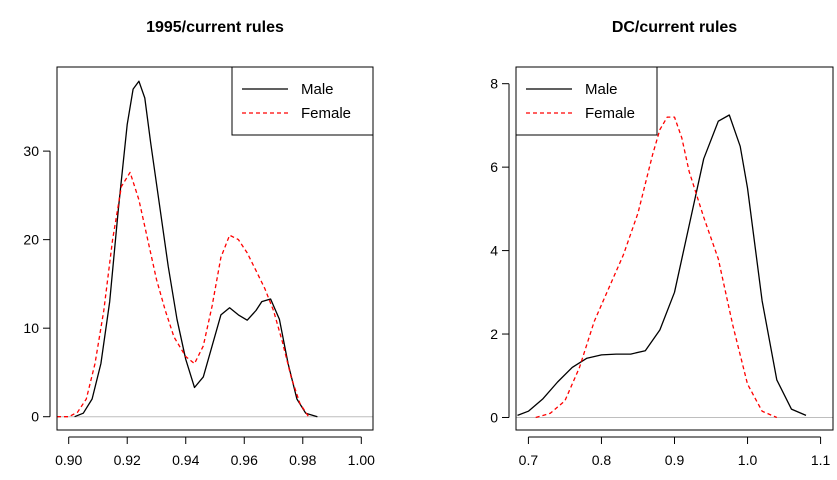 The height and width of the screenshot is (480, 837). Describe the element at coordinates (215, 27) in the screenshot. I see `chart-title: 1995/current rules` at that location.